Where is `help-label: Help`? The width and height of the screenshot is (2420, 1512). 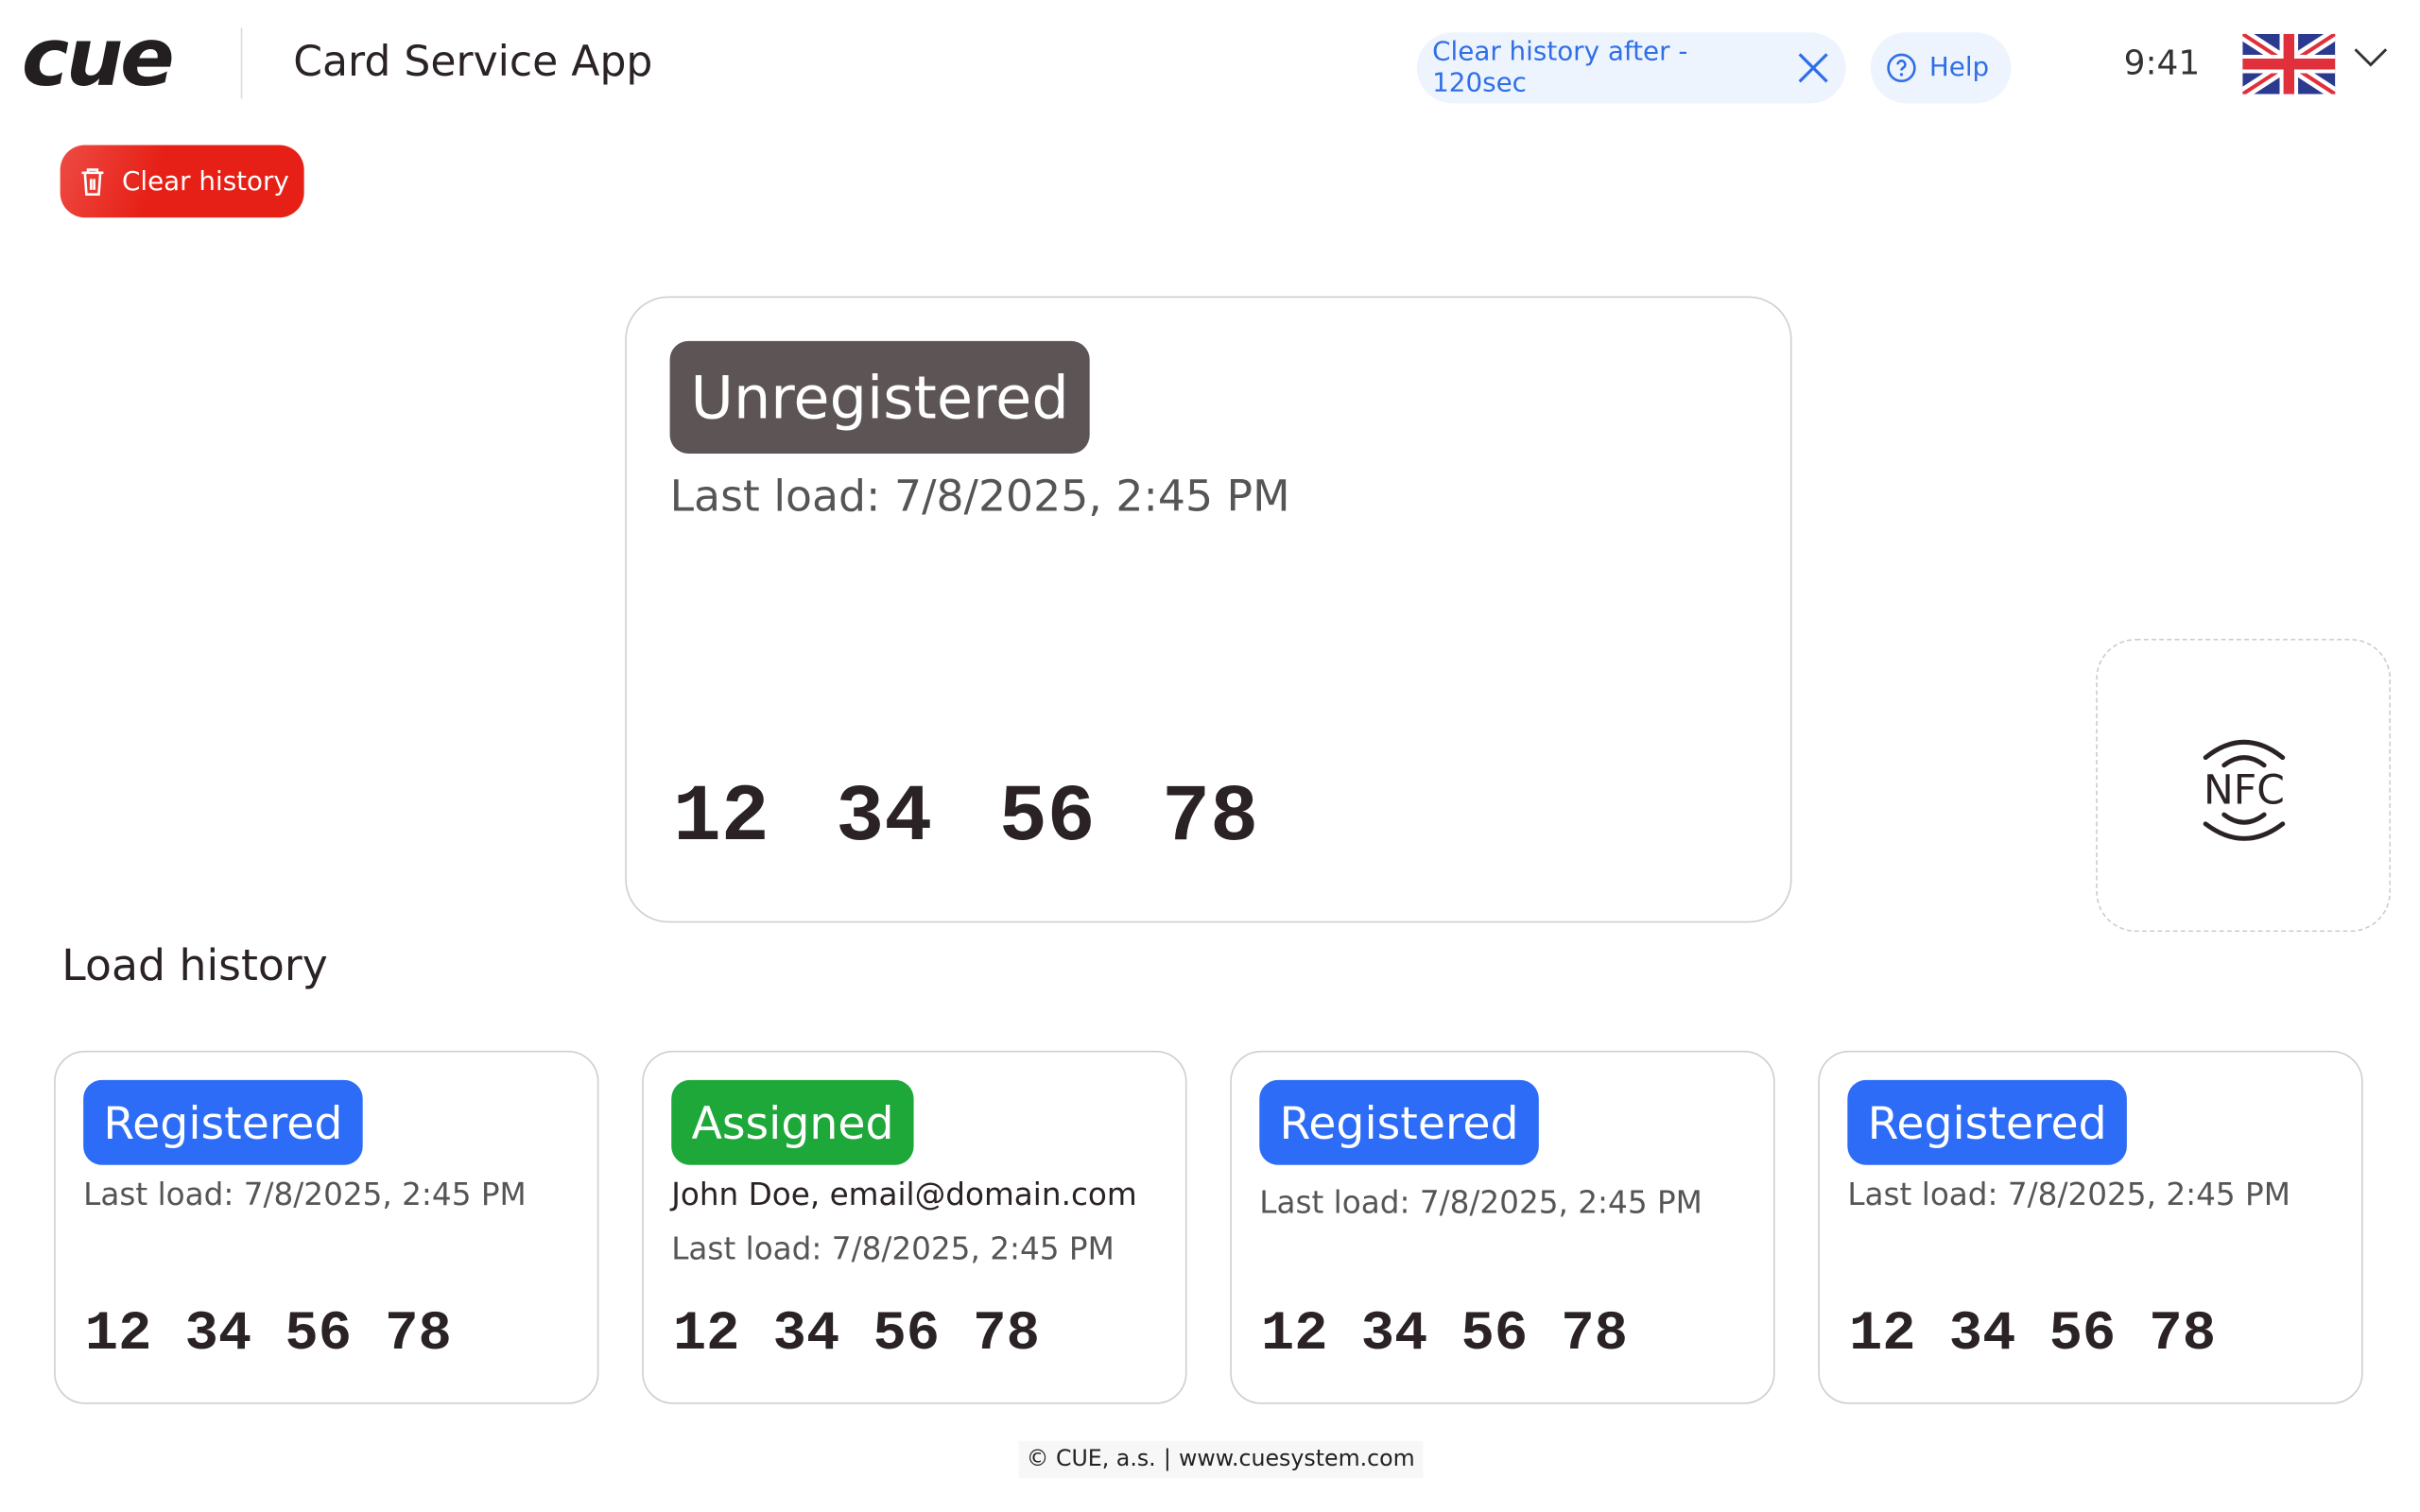
help-label: Help is located at coordinates (1959, 68).